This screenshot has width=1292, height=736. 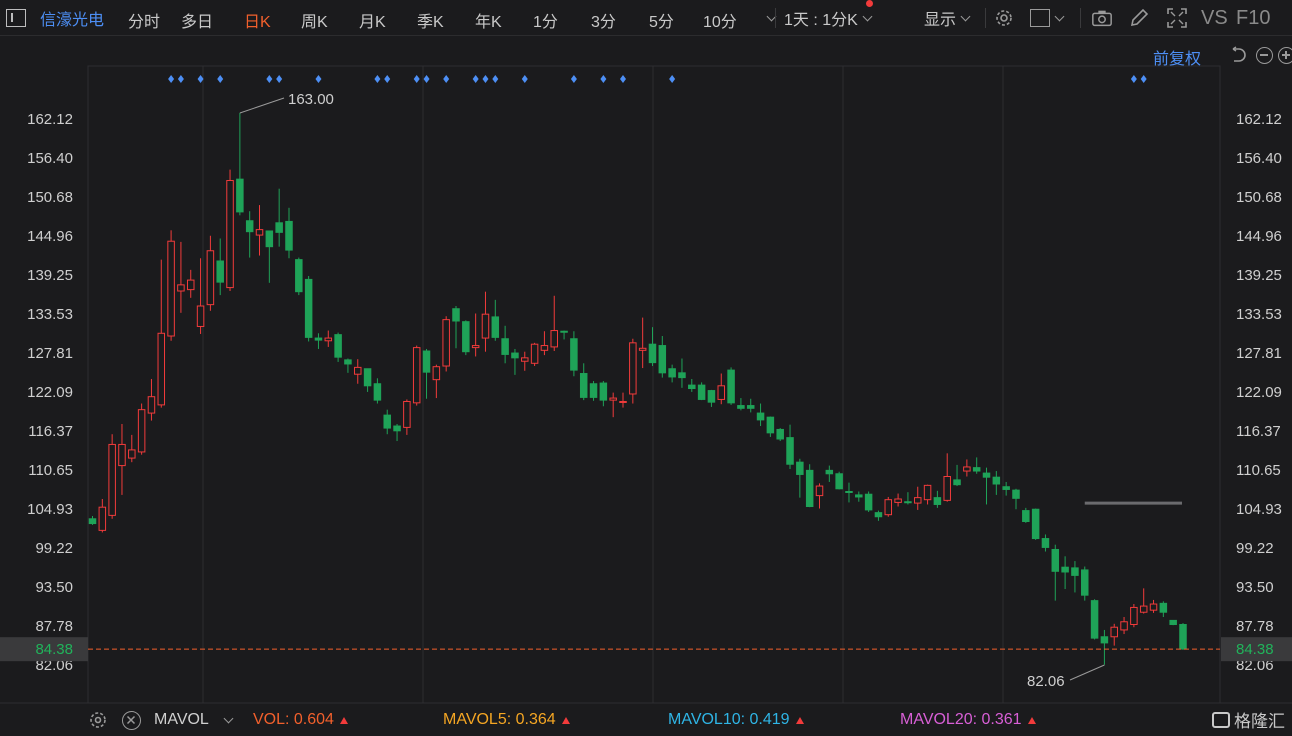 I want to click on interval-select: 1天 : 1分K, so click(x=828, y=18).